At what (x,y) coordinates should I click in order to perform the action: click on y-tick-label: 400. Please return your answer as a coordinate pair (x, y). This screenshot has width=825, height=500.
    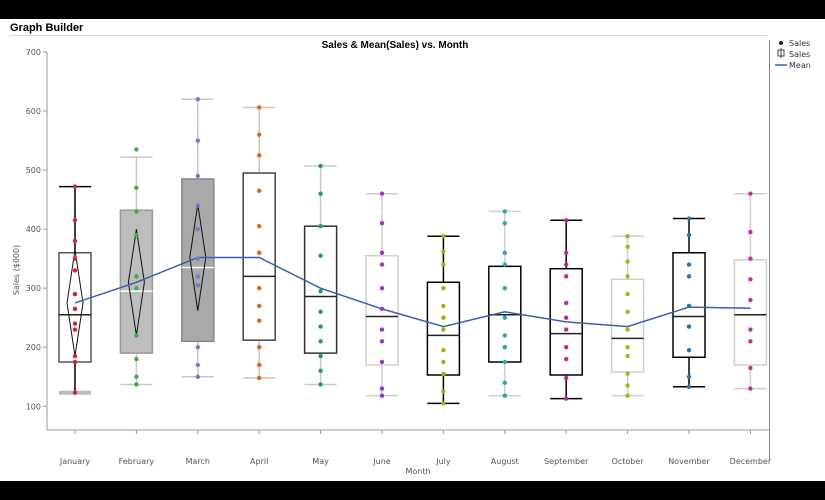
    Looking at the image, I should click on (33, 229).